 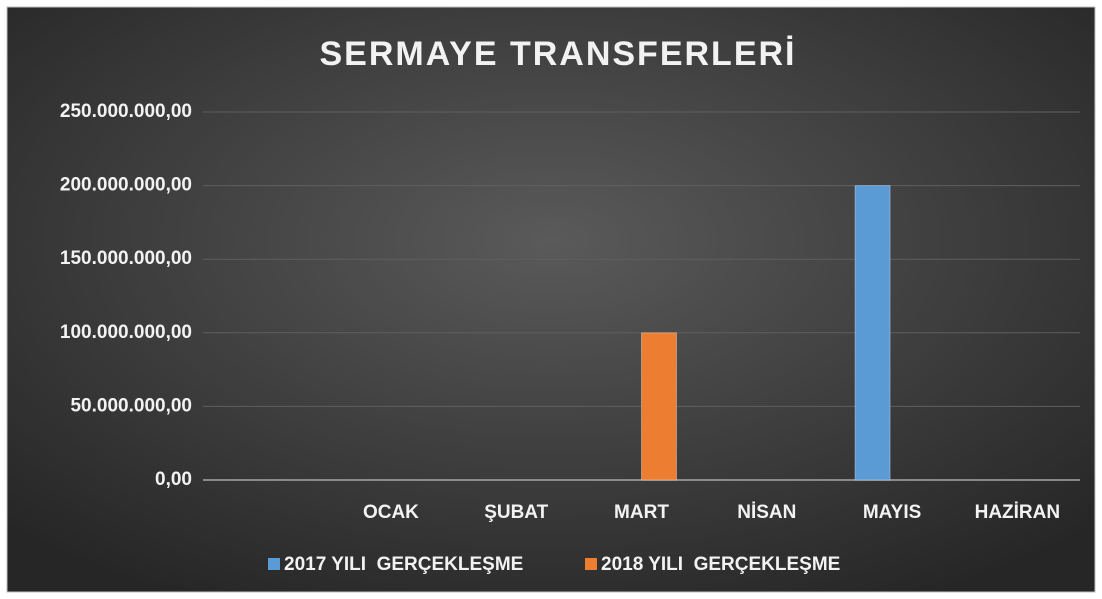 What do you see at coordinates (391, 512) in the screenshot?
I see `x-tick-label: OCAK` at bounding box center [391, 512].